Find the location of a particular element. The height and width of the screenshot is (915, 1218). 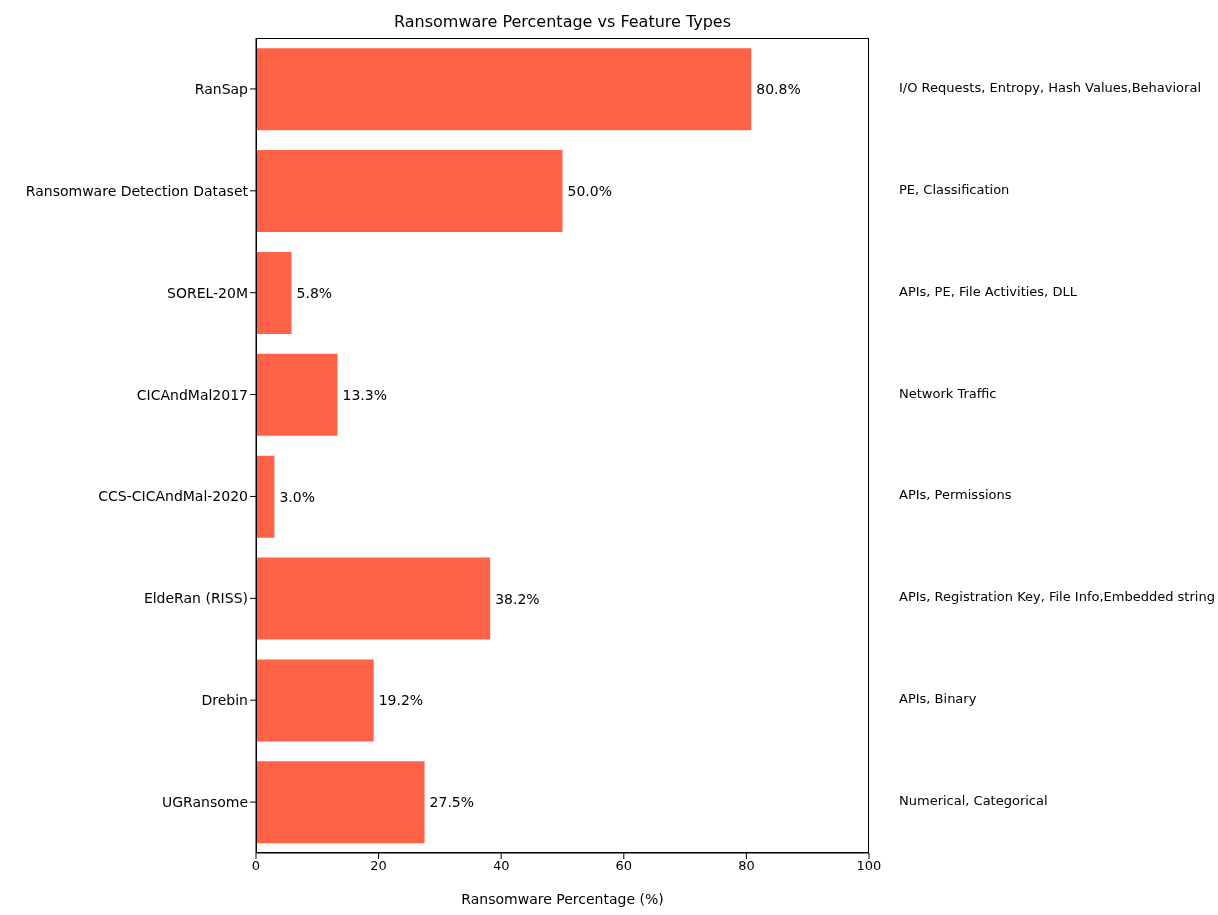

data-label: 50.0% is located at coordinates (589, 191).